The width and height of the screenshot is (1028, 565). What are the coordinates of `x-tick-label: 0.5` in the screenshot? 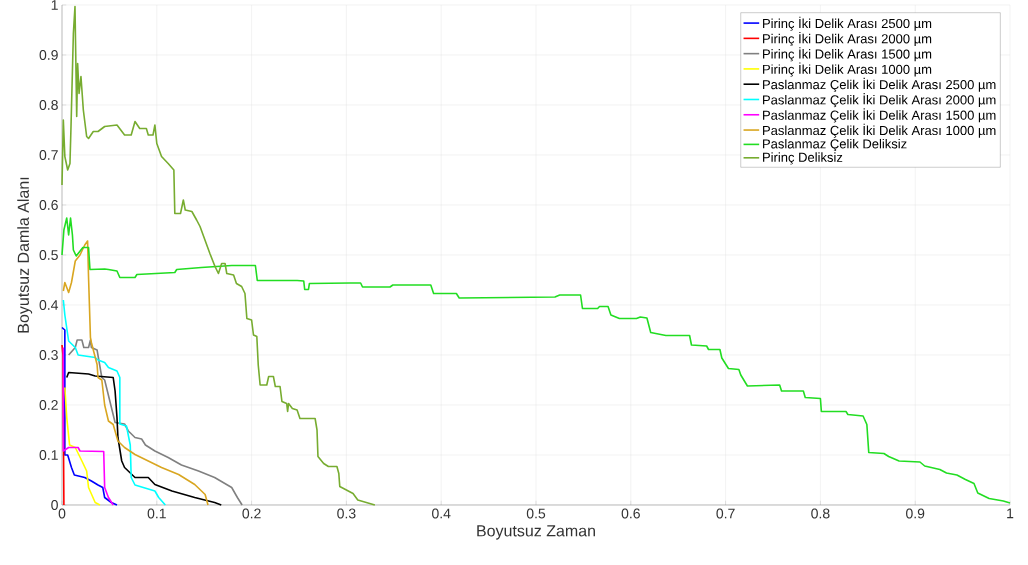 It's located at (536, 513).